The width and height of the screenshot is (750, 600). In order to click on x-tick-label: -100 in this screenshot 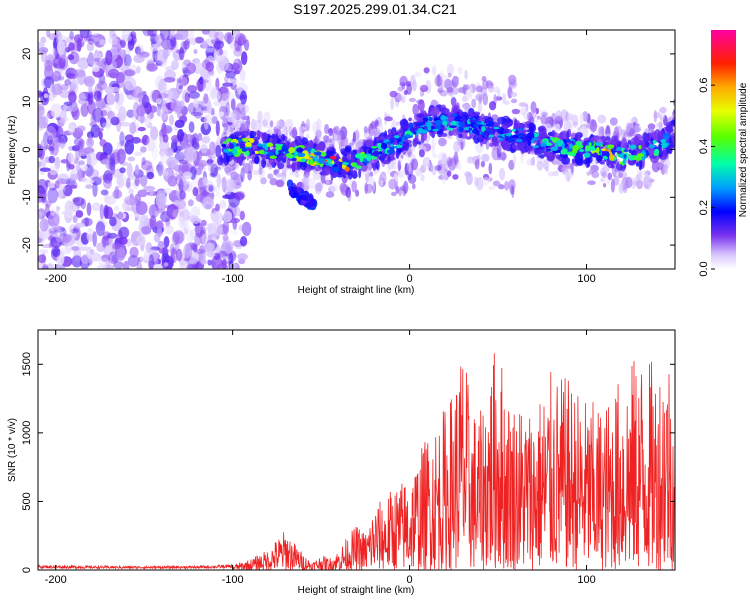, I will do `click(233, 580)`.